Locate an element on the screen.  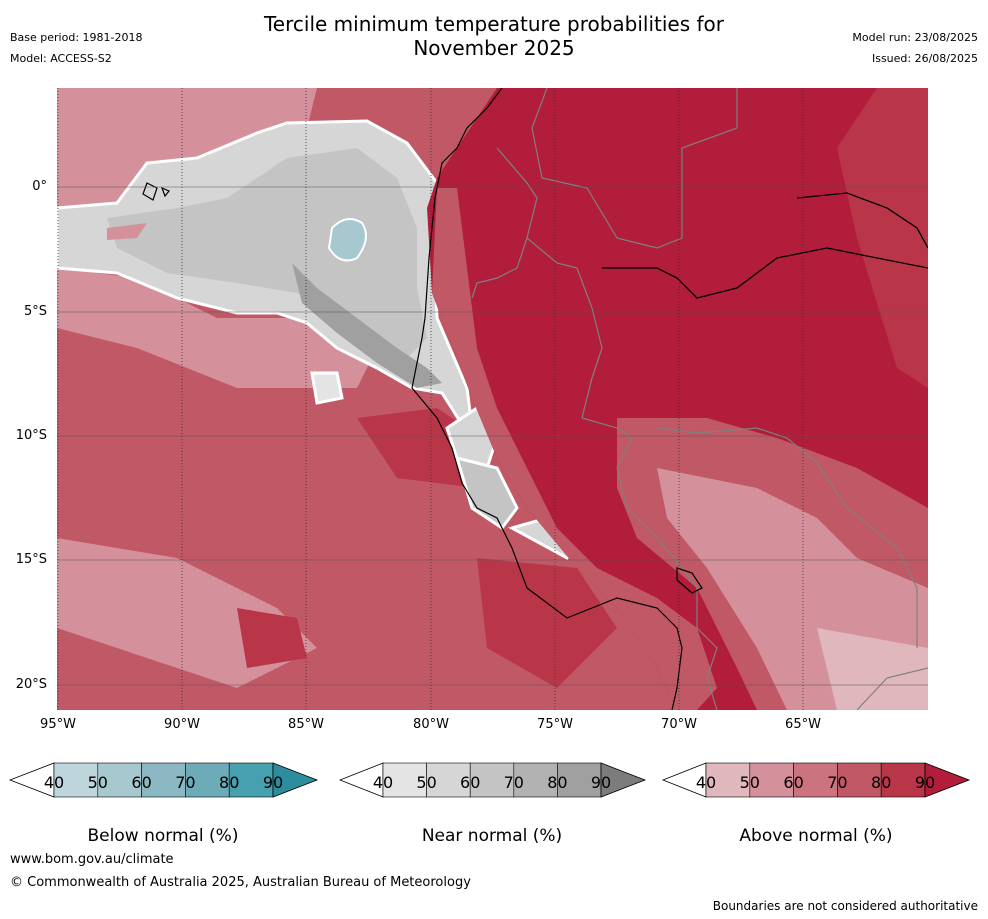
colorbar-near-high-arrow is located at coordinates (623, 780).